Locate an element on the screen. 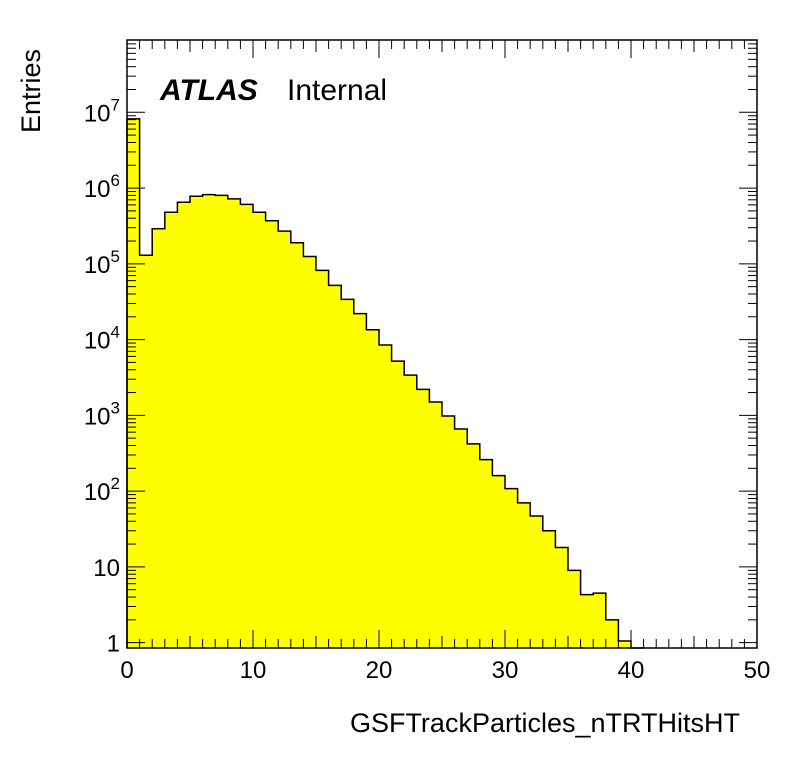 This screenshot has height=772, width=796. atlas-label: ATLAS is located at coordinates (208, 90).